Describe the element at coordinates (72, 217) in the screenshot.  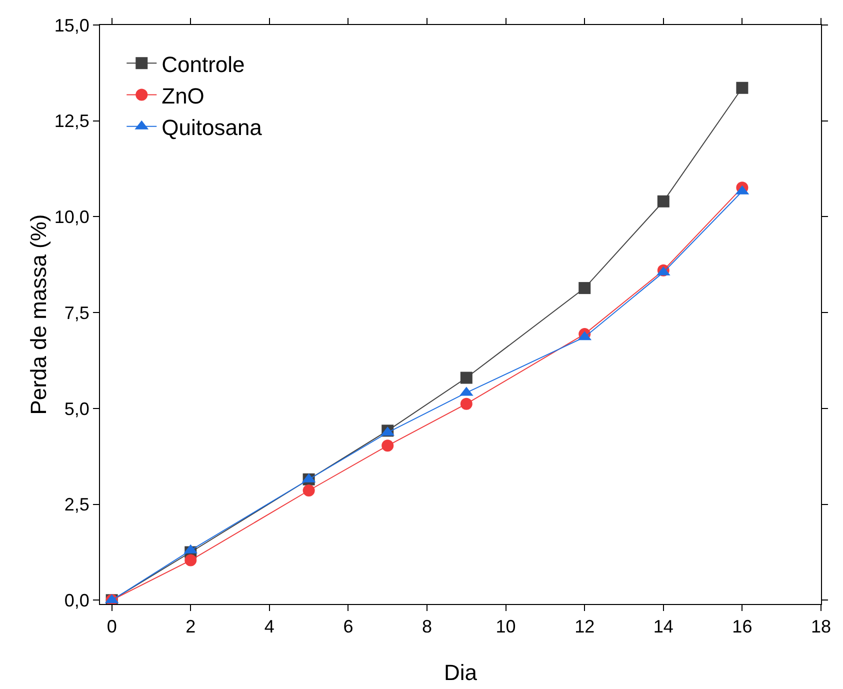
I see `y-tick-label: 10,0` at that location.